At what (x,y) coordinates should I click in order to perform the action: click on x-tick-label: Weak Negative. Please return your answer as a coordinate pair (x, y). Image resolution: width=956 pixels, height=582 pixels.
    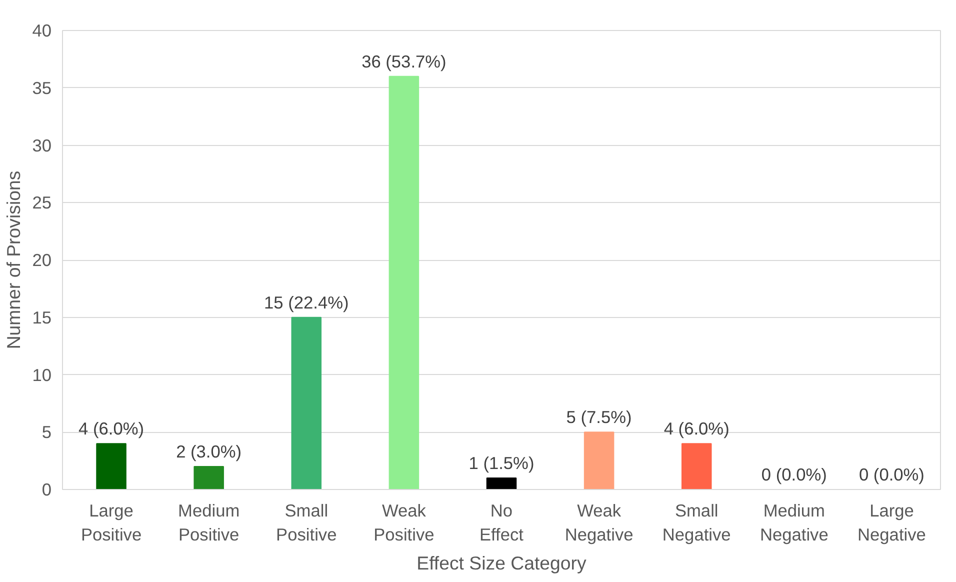
    Looking at the image, I should click on (599, 522).